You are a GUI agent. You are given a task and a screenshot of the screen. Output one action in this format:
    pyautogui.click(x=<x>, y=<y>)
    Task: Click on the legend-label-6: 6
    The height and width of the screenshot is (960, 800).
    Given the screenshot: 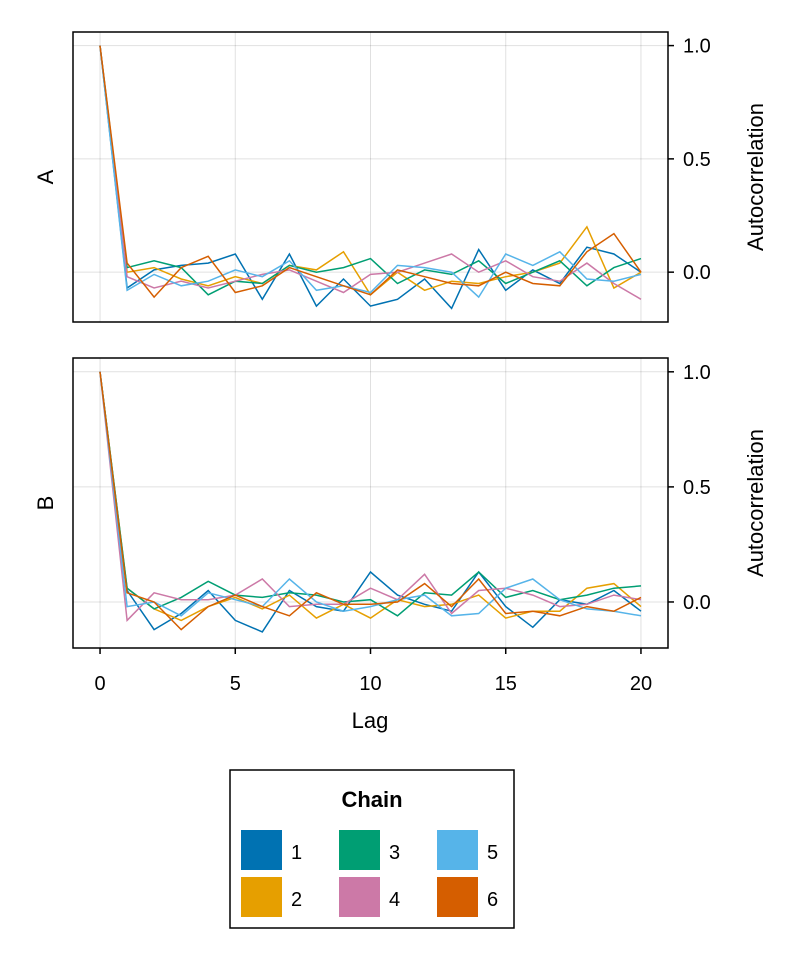 What is the action you would take?
    pyautogui.click(x=492, y=900)
    